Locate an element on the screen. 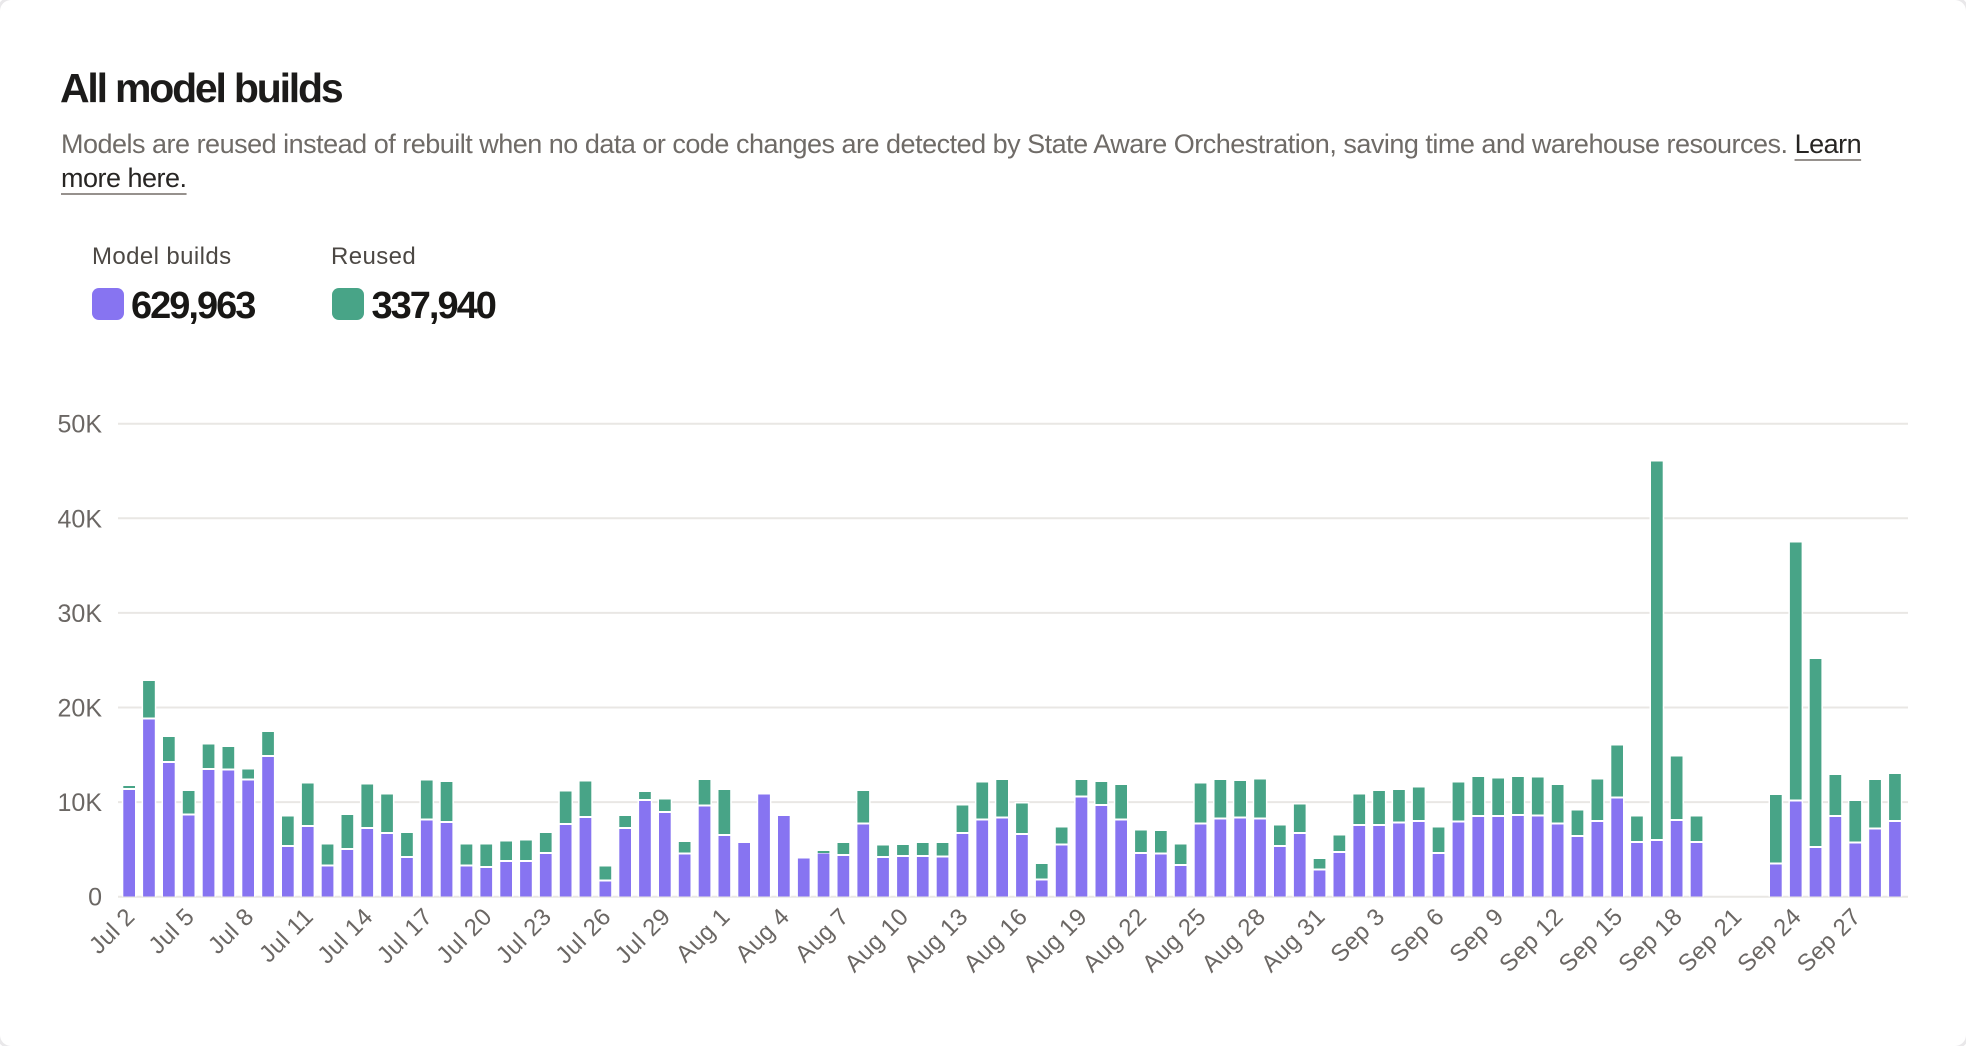  svg-text: Aug 13 is located at coordinates (936, 940).